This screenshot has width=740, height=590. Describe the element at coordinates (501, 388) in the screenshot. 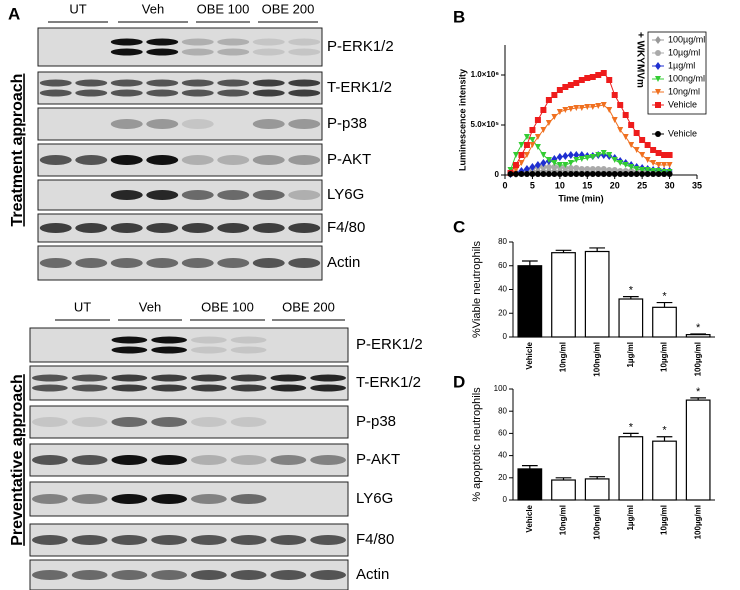

I see `y-tick-label: 100` at that location.